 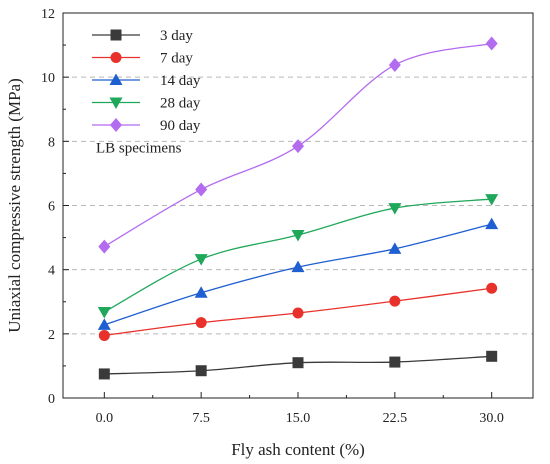 What do you see at coordinates (180, 104) in the screenshot?
I see `legend-label-28-day: 28 day` at bounding box center [180, 104].